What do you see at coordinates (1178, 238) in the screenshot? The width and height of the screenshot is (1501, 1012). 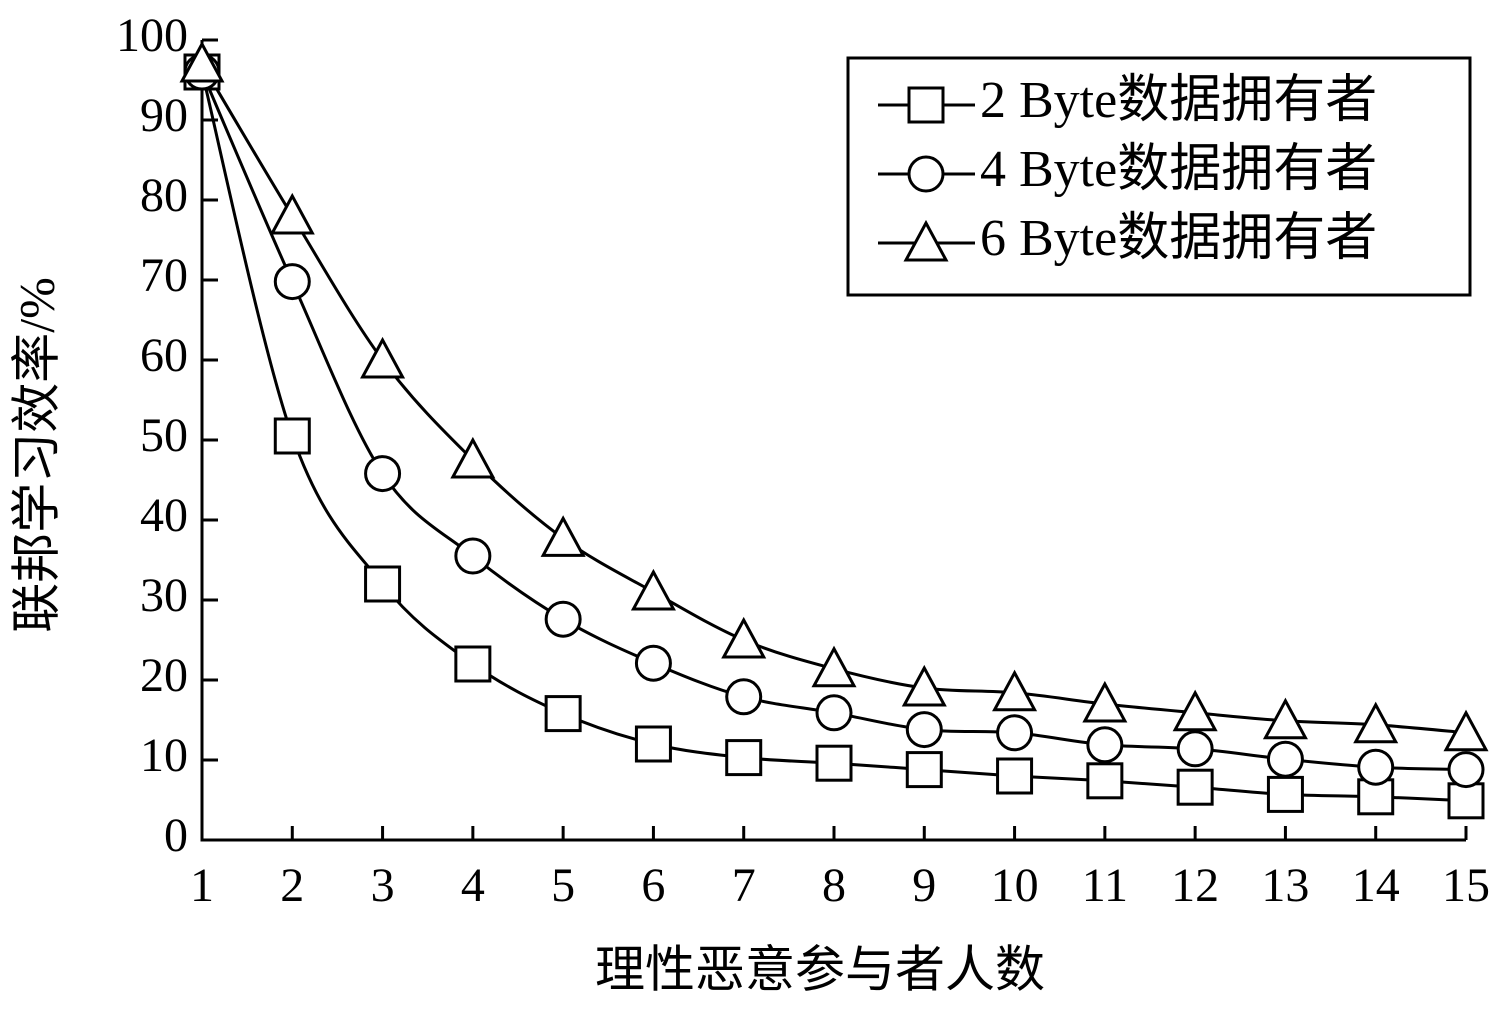 I see `legend-label: 6 Byte数据拥有者` at bounding box center [1178, 238].